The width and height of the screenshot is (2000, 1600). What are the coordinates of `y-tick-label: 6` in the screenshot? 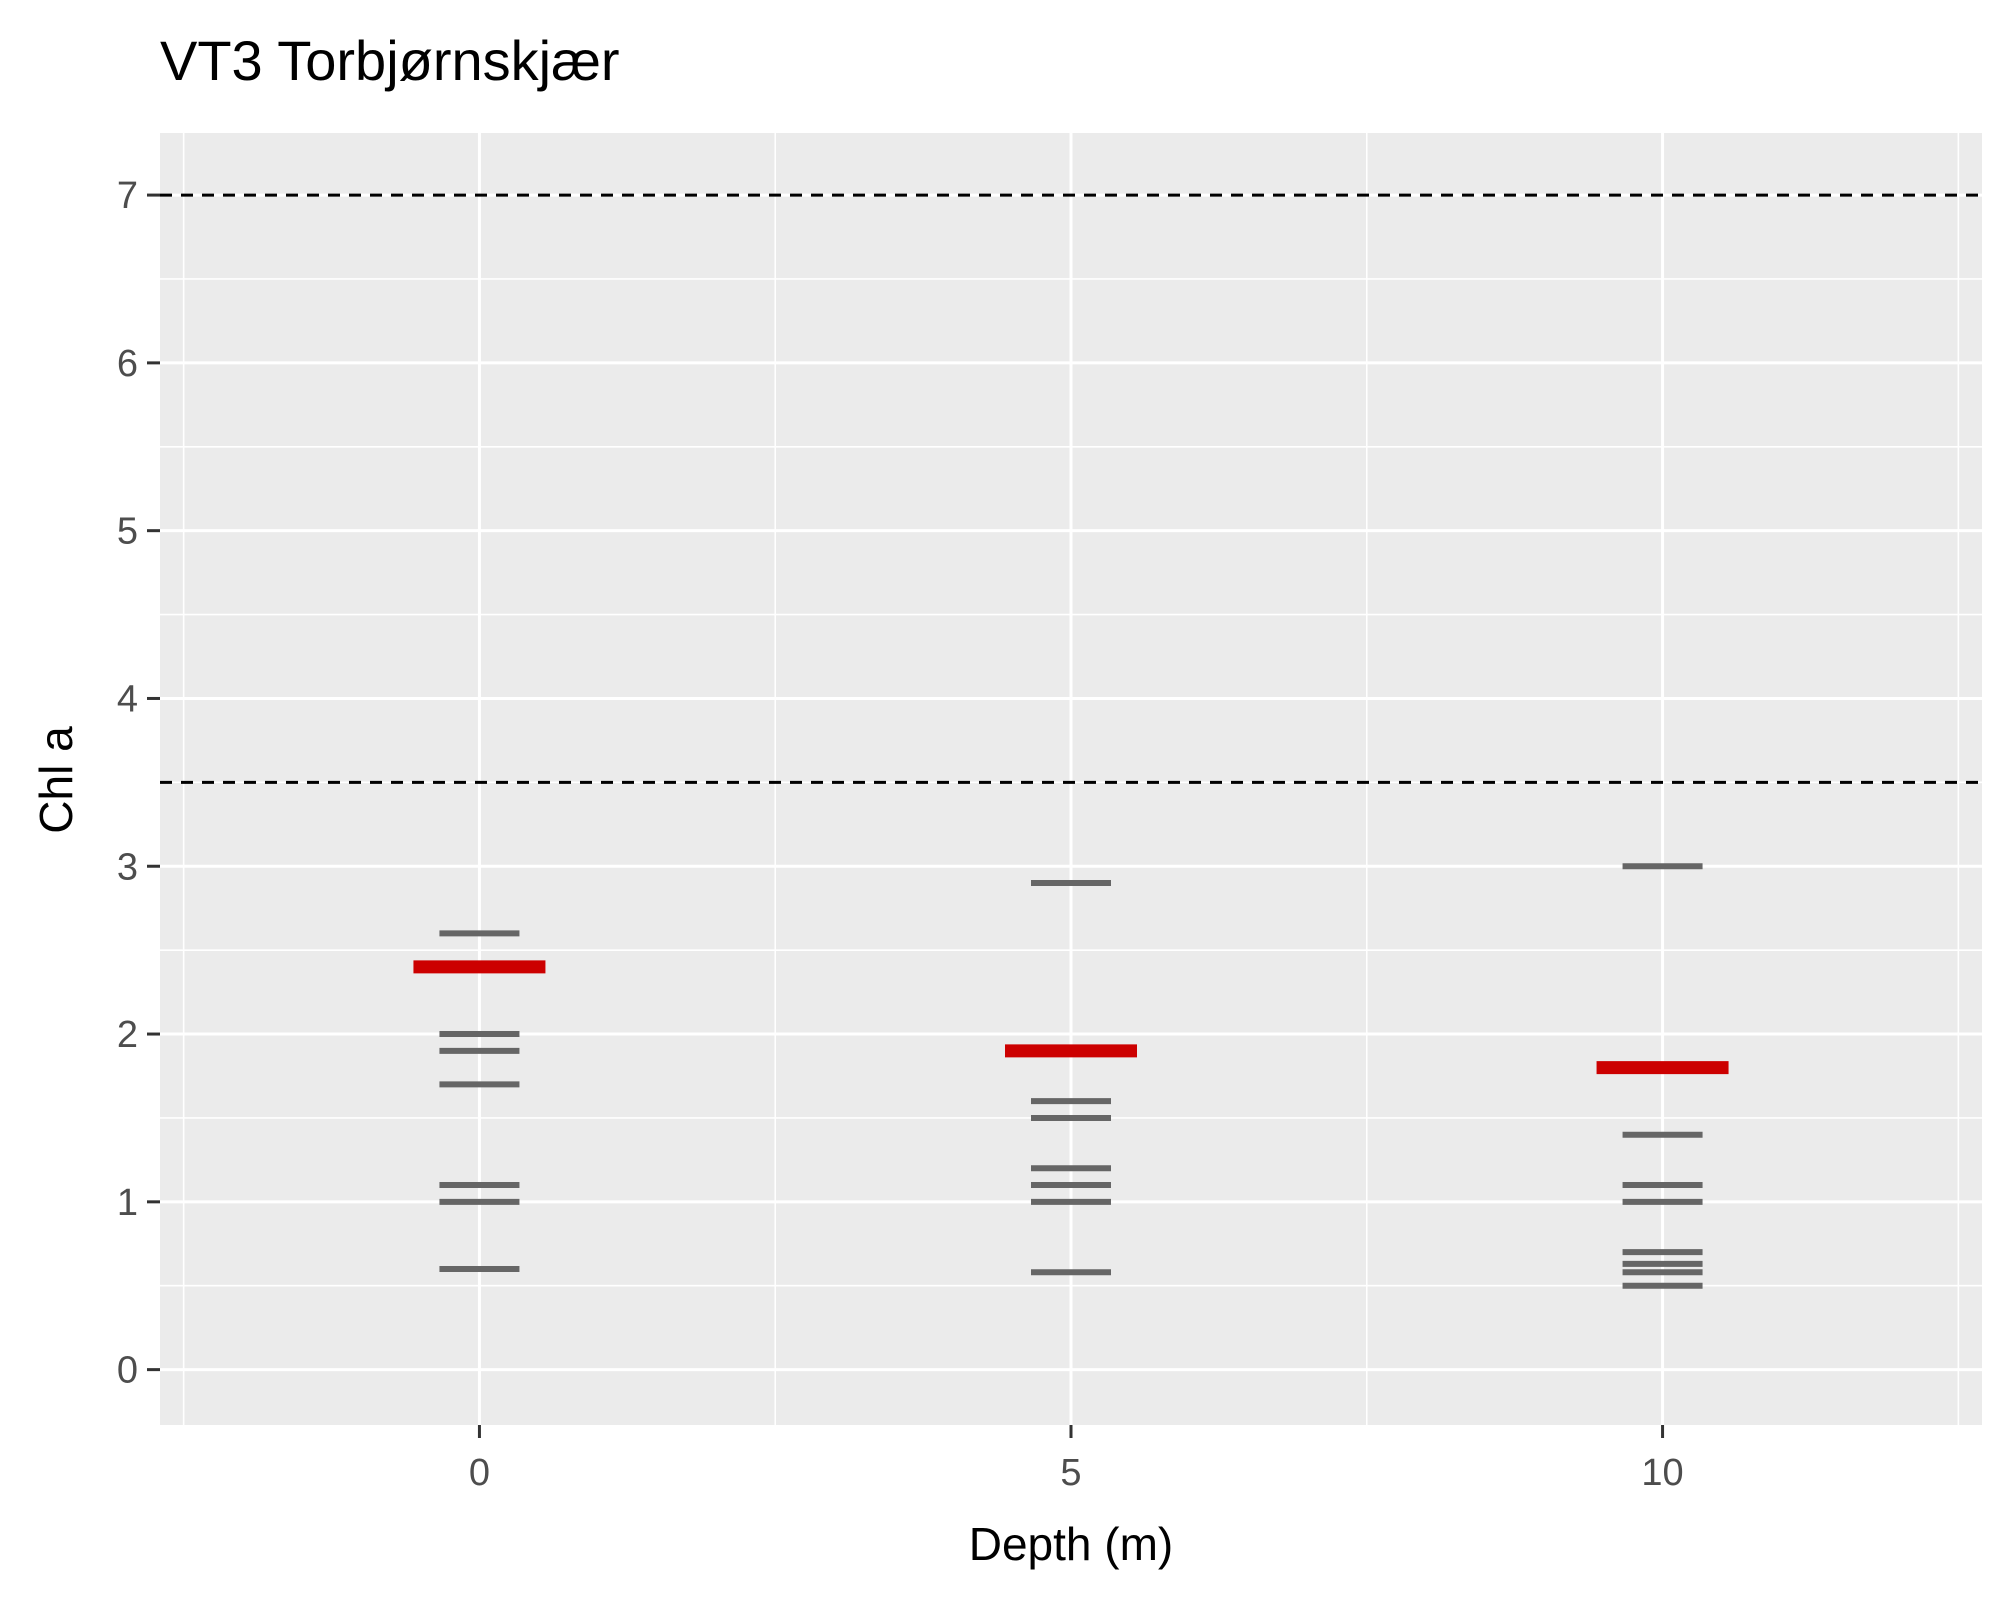 It's located at (127, 364).